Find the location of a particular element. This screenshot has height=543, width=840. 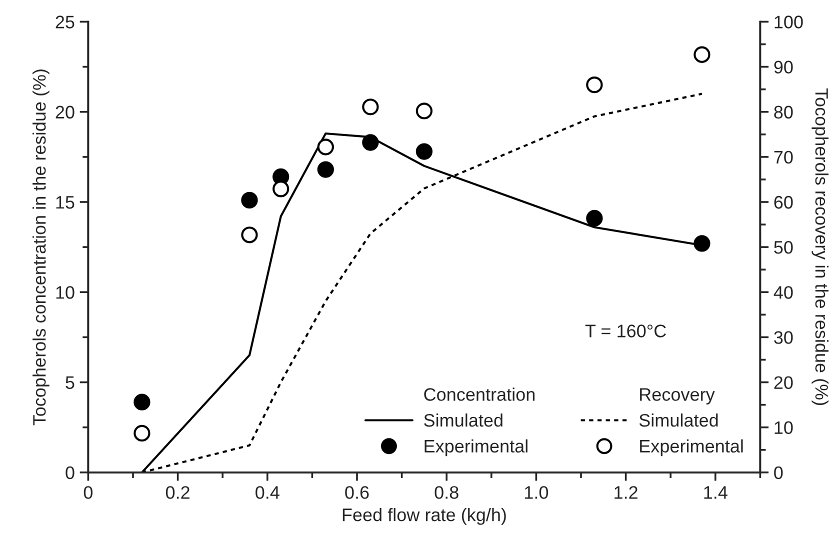

y-tick-label: 25 is located at coordinates (65, 22).